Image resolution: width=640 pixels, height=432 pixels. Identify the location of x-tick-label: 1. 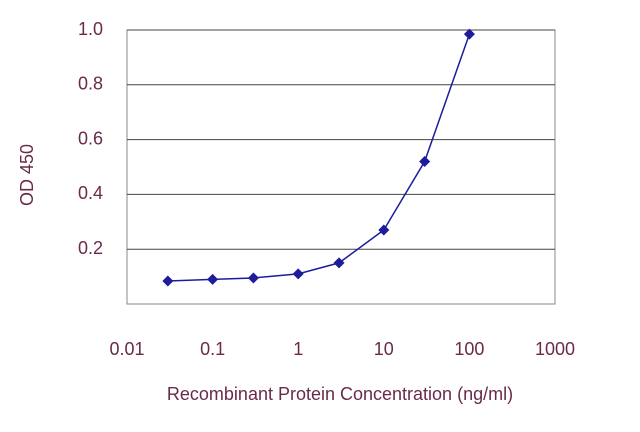
(298, 349).